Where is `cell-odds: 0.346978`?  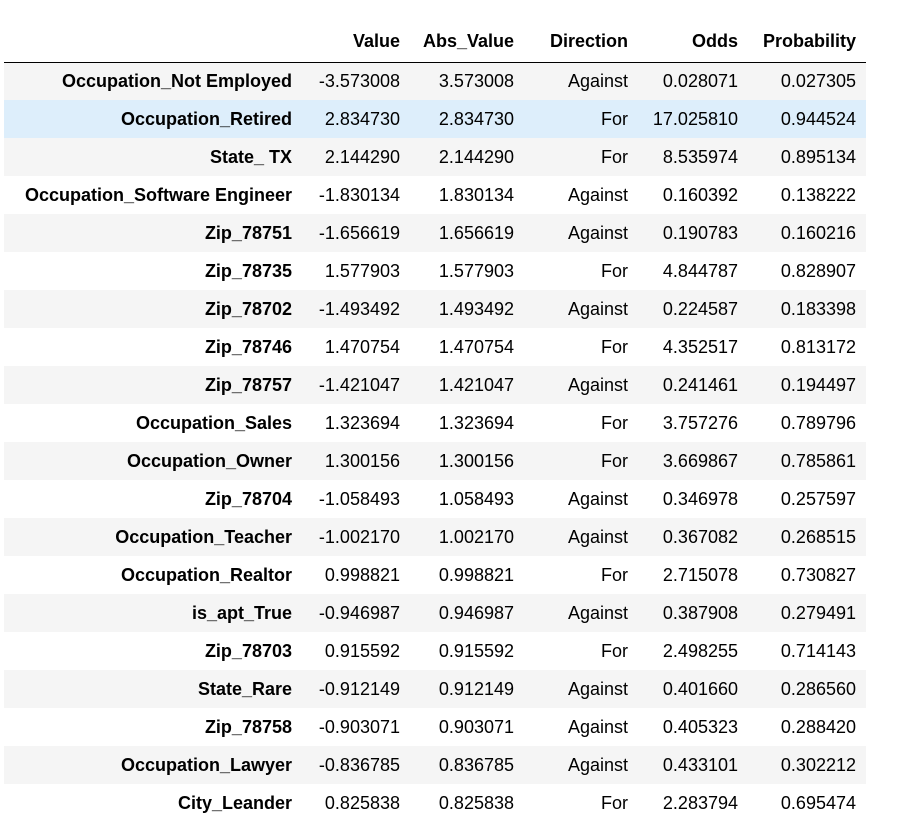
cell-odds: 0.346978 is located at coordinates (700, 498).